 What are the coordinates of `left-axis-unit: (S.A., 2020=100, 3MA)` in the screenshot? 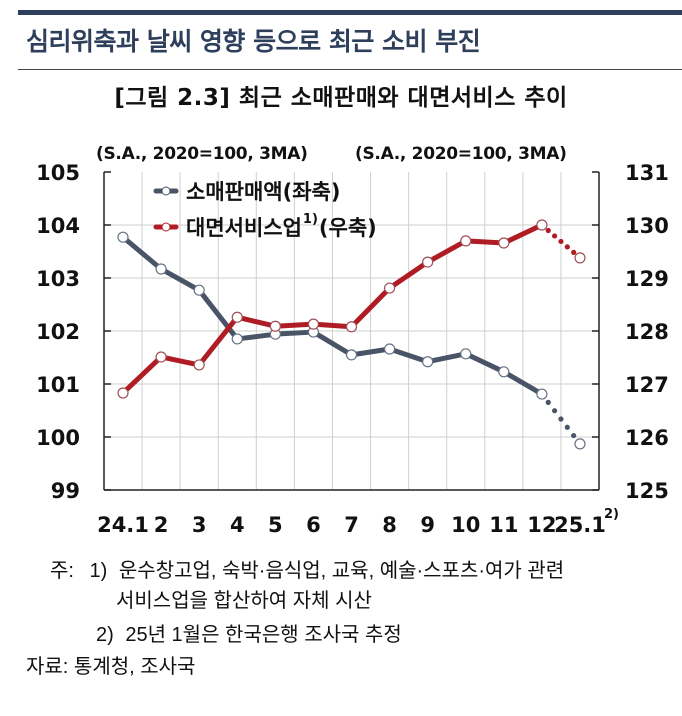 It's located at (202, 154).